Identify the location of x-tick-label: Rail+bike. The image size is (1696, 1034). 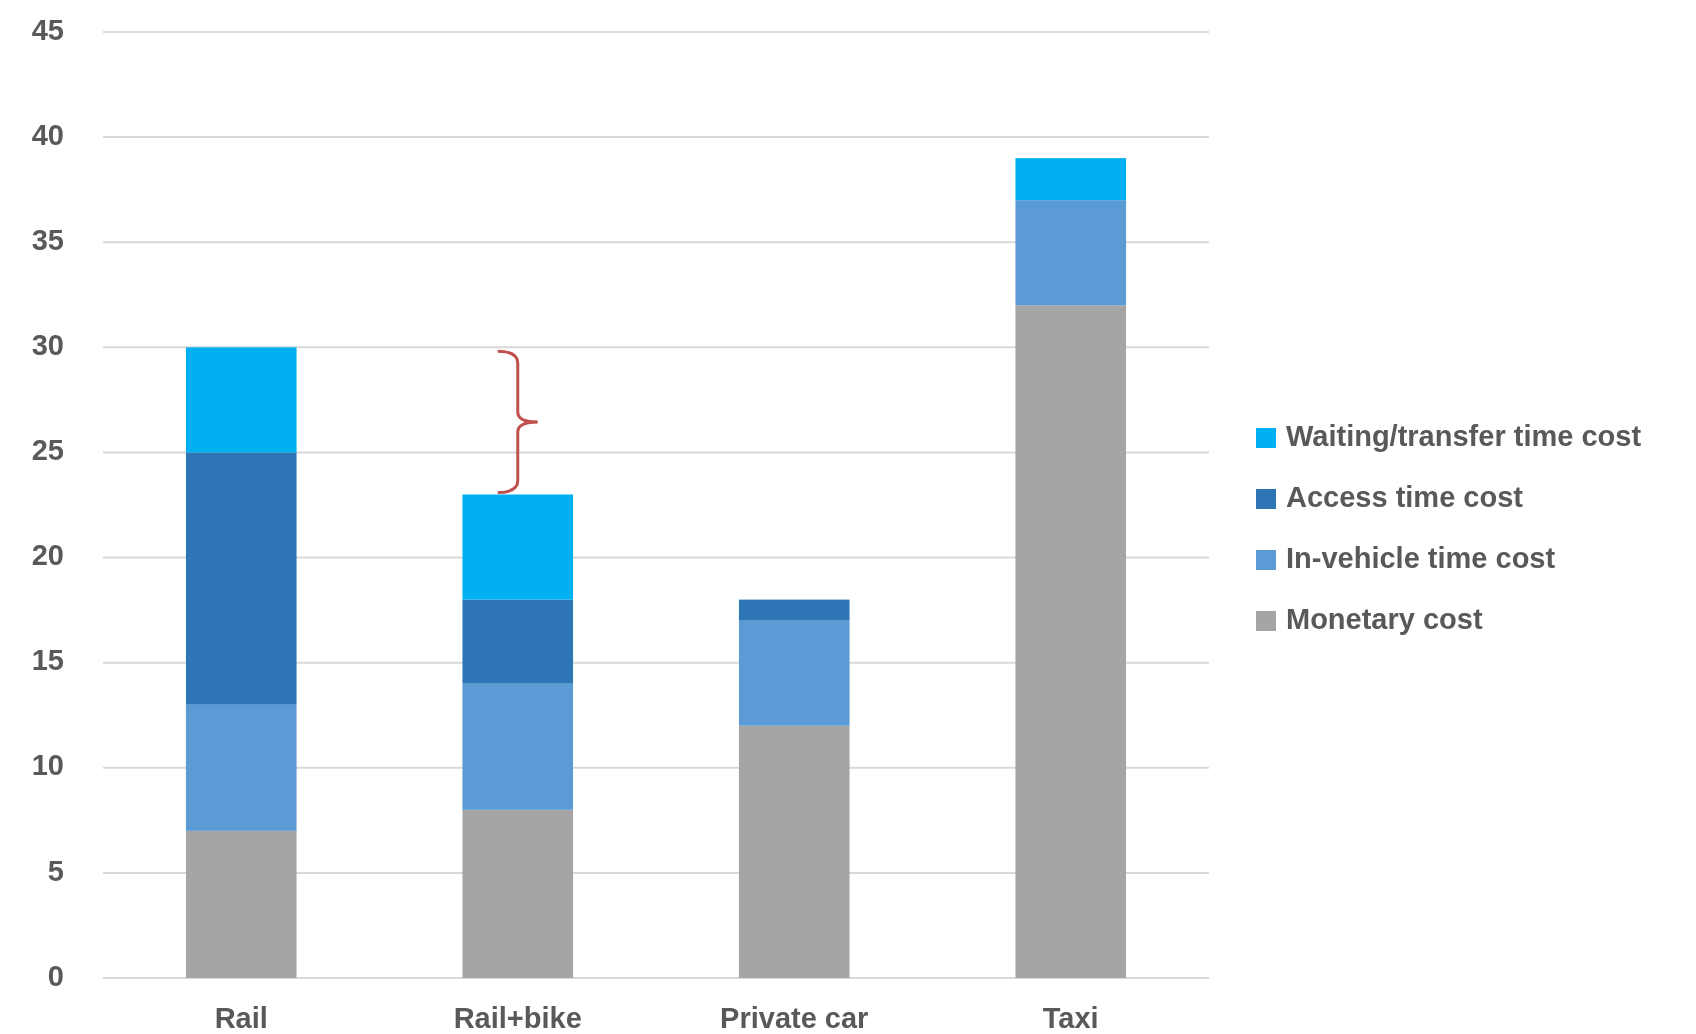
(517, 1018).